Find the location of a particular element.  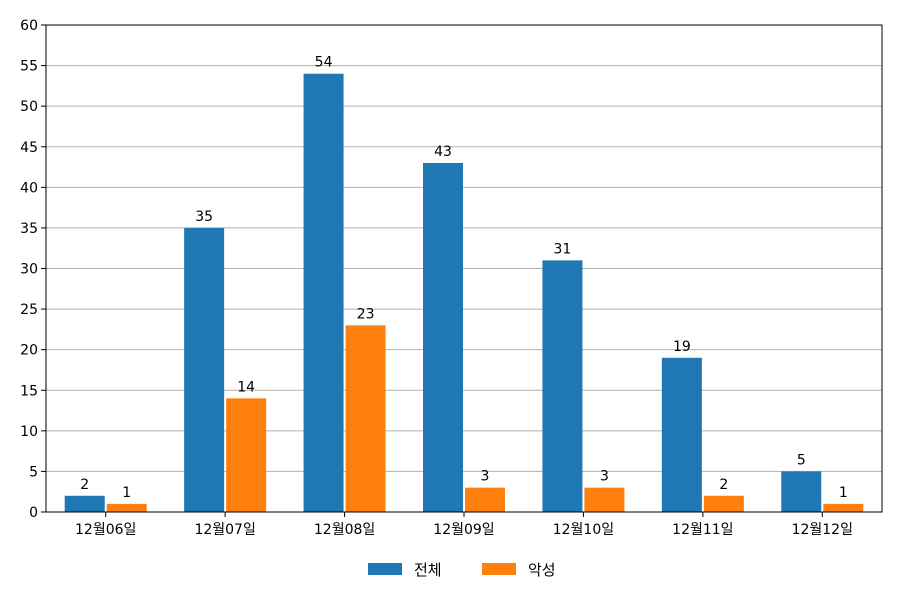

x-tick-label: 12월08일 is located at coordinates (344, 530).